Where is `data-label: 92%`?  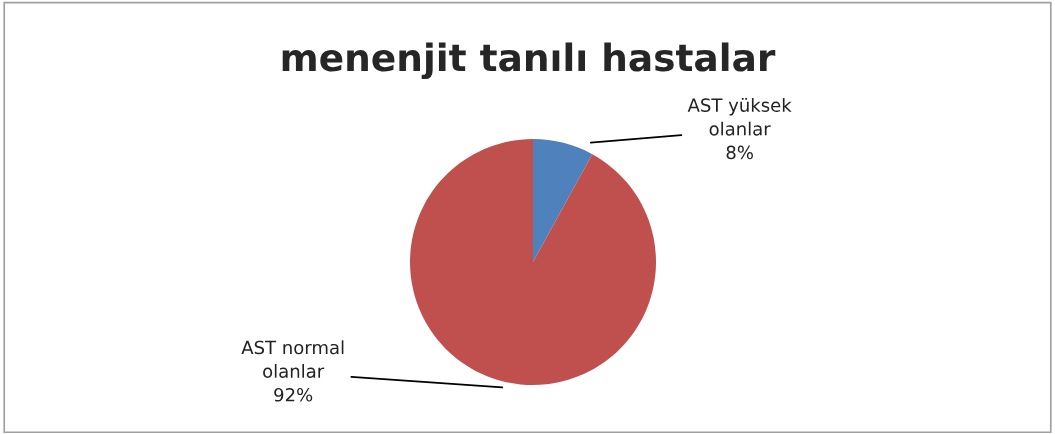
data-label: 92% is located at coordinates (293, 394).